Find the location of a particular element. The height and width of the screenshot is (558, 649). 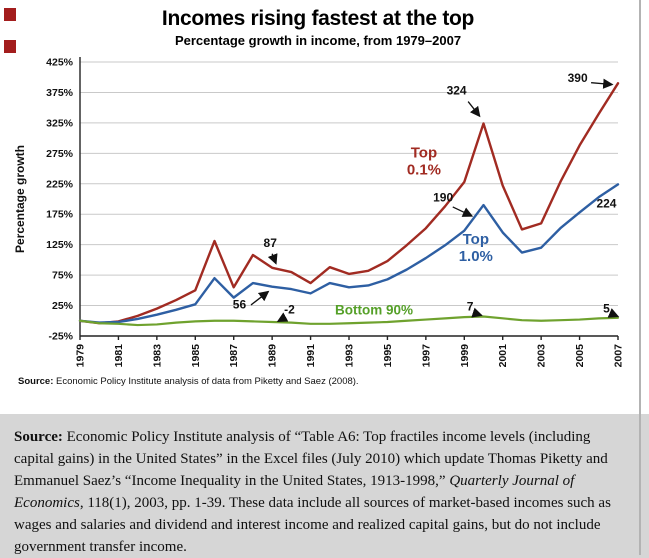

x-tick-label: 2005 is located at coordinates (580, 356).